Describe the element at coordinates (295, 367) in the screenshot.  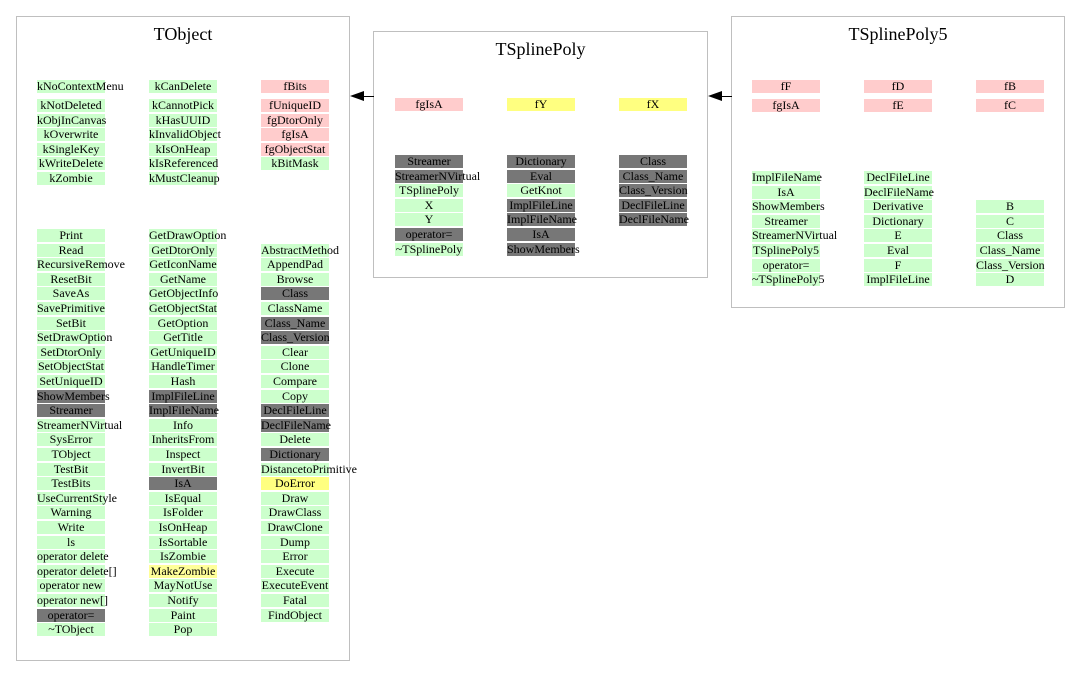
I see `method-member: Clone` at that location.